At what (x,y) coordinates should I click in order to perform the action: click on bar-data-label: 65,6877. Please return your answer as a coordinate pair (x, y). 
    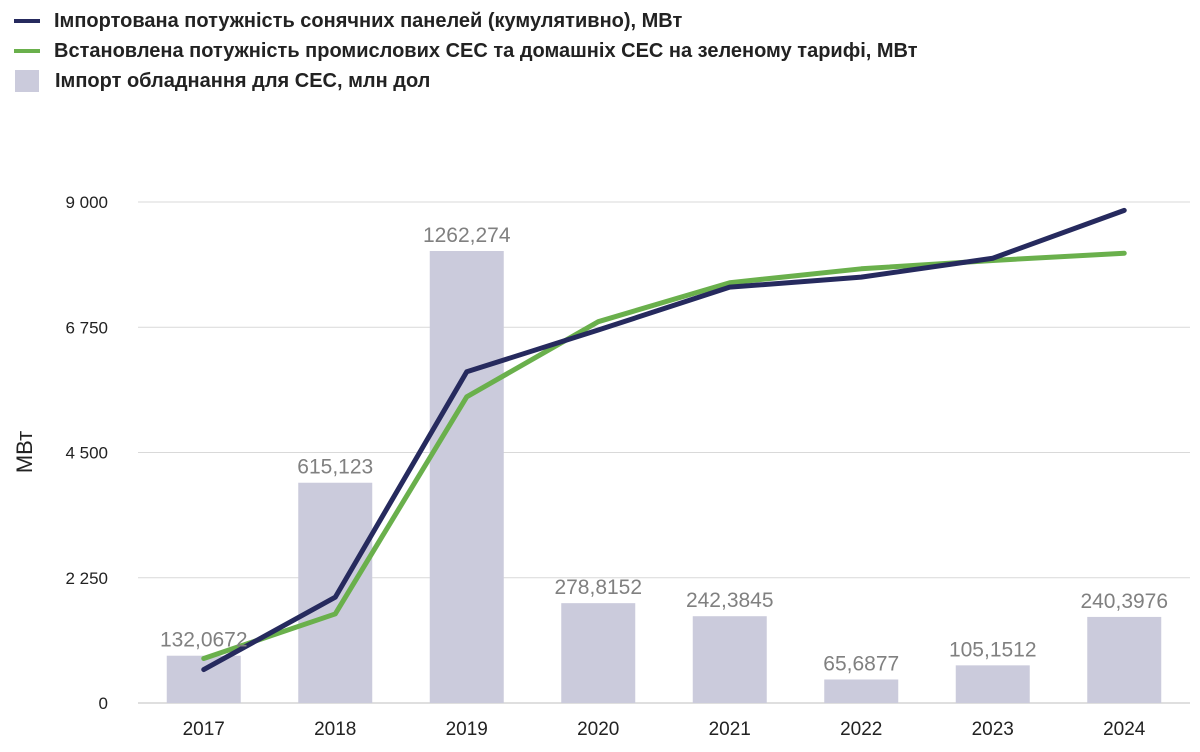
    Looking at the image, I should click on (861, 663).